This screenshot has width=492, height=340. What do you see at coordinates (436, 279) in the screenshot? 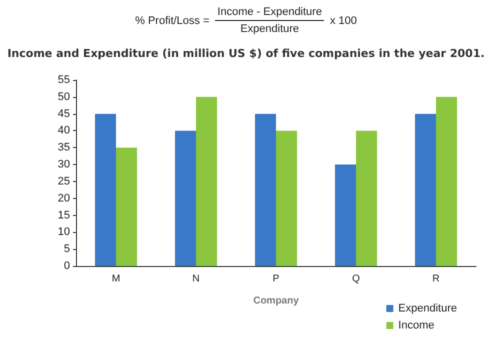
I see `x-tick-label: R` at bounding box center [436, 279].